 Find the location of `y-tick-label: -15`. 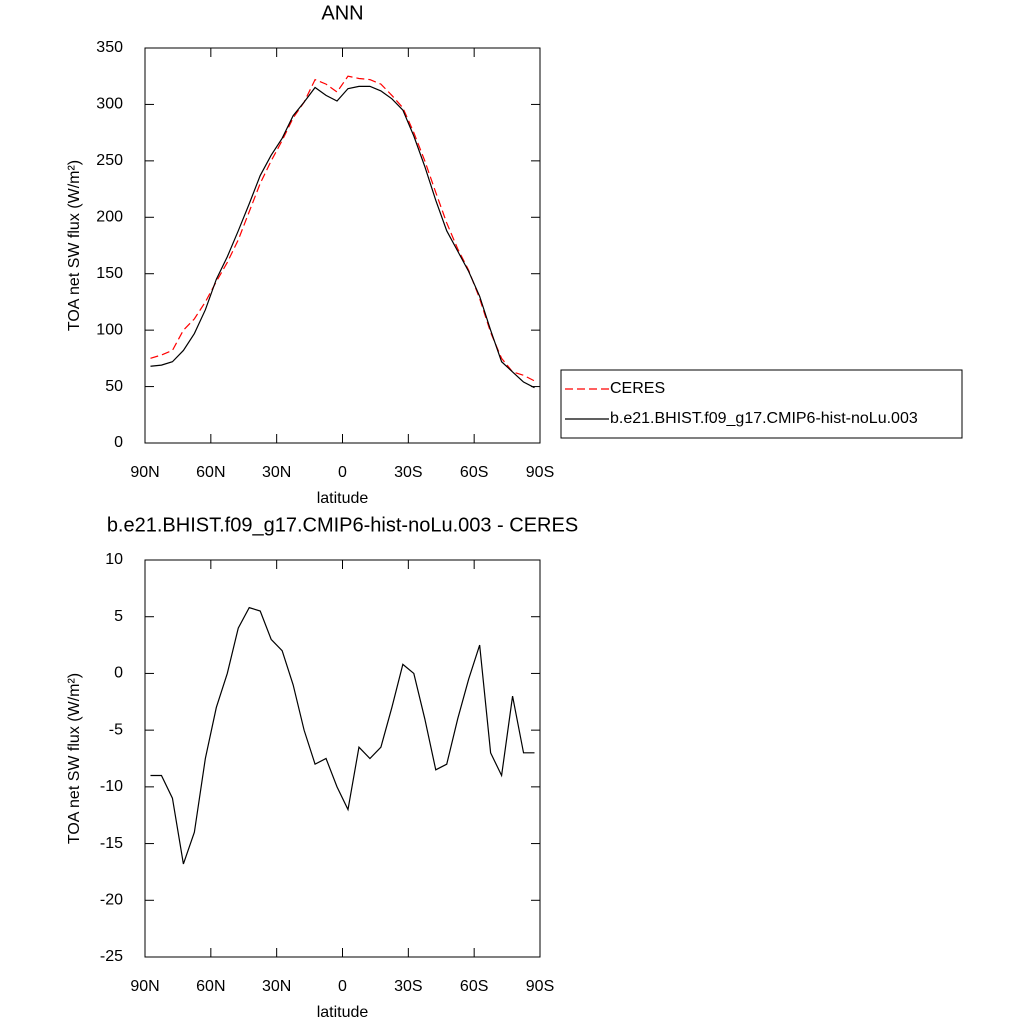

y-tick-label: -15 is located at coordinates (111, 843).